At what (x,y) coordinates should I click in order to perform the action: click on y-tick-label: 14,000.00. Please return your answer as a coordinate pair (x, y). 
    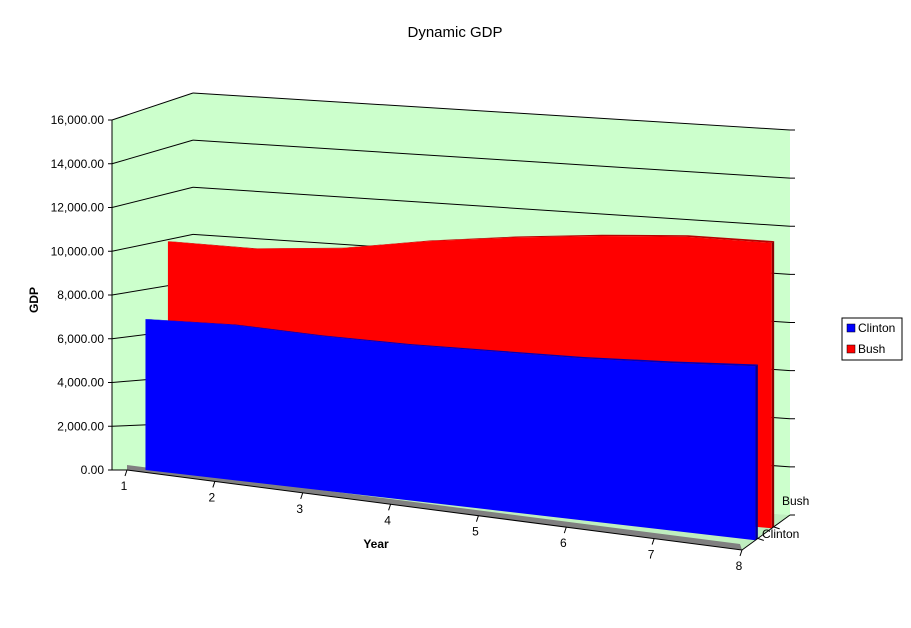
    Looking at the image, I should click on (78, 164).